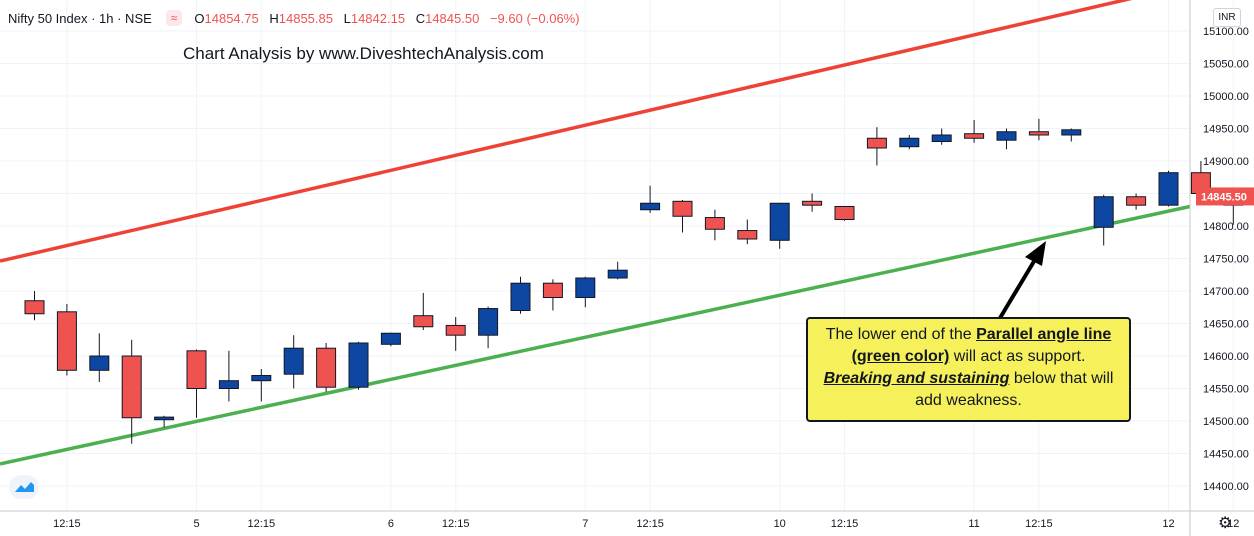 The height and width of the screenshot is (536, 1254). I want to click on close-value: 14845.50, so click(452, 18).